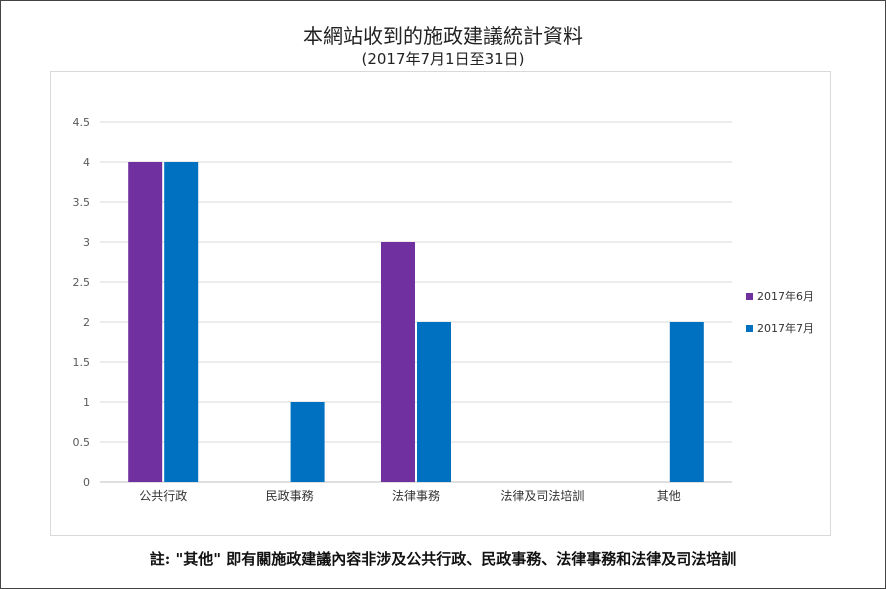  Describe the element at coordinates (86, 402) in the screenshot. I see `y-tick-label: 1` at that location.